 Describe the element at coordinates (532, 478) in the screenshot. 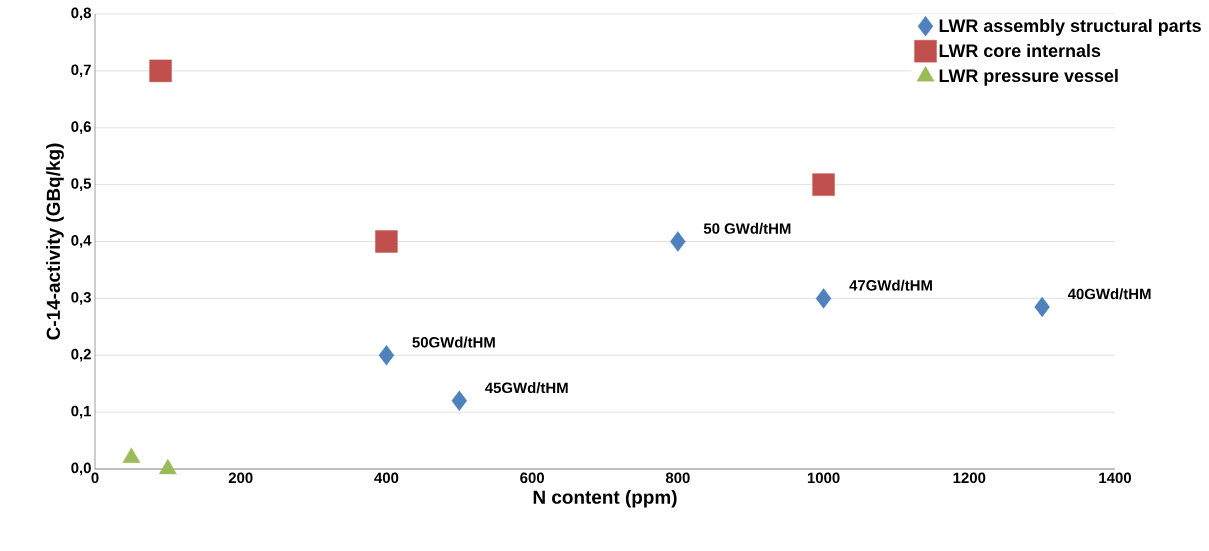

I see `x-tick-label: 600` at that location.